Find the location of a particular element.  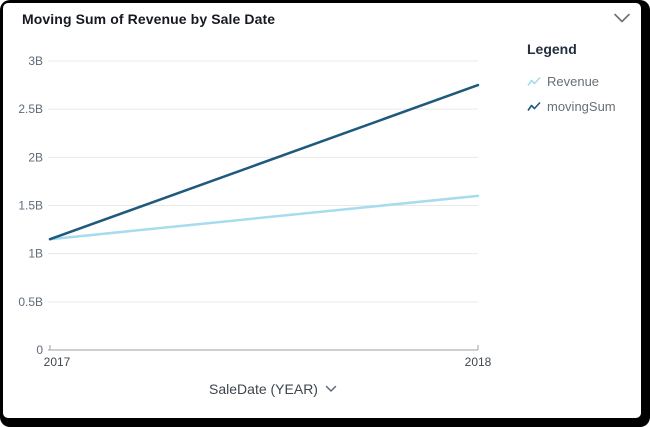

legend-panel: Legend Revenue movingSum is located at coordinates (582, 82).